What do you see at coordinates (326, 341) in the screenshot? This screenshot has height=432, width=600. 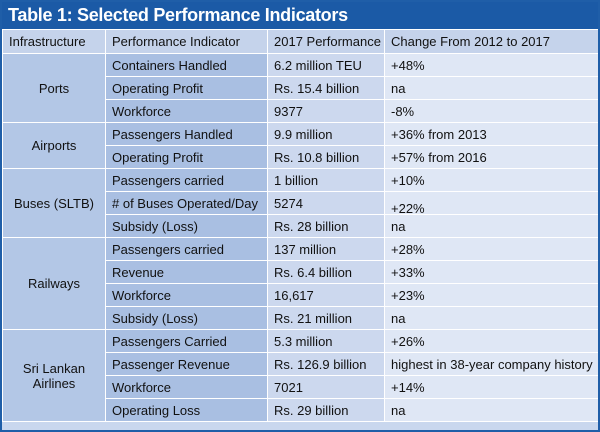 I see `performance-cell: 5.3 million` at bounding box center [326, 341].